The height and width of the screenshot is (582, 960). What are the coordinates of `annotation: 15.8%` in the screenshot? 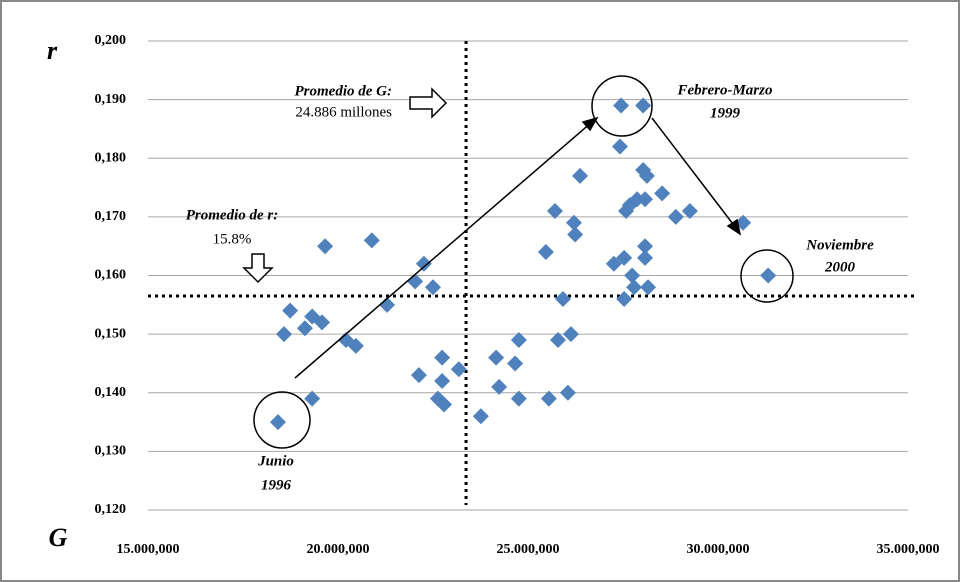 It's located at (232, 239).